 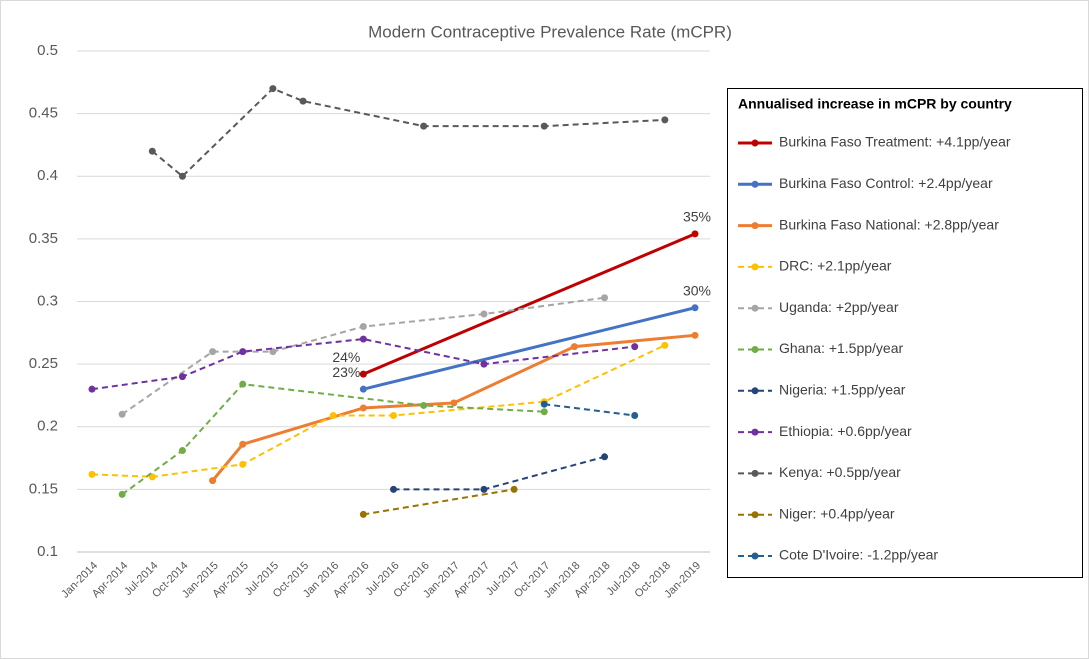 I want to click on data-label: 23%, so click(x=346, y=372).